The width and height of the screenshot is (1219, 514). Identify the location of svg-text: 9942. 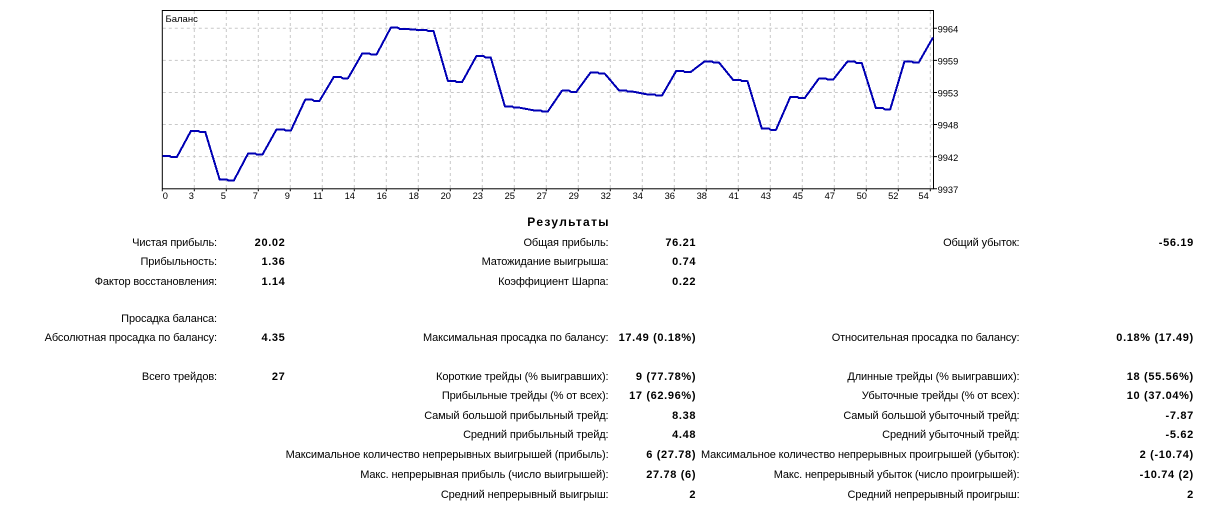
(948, 158).